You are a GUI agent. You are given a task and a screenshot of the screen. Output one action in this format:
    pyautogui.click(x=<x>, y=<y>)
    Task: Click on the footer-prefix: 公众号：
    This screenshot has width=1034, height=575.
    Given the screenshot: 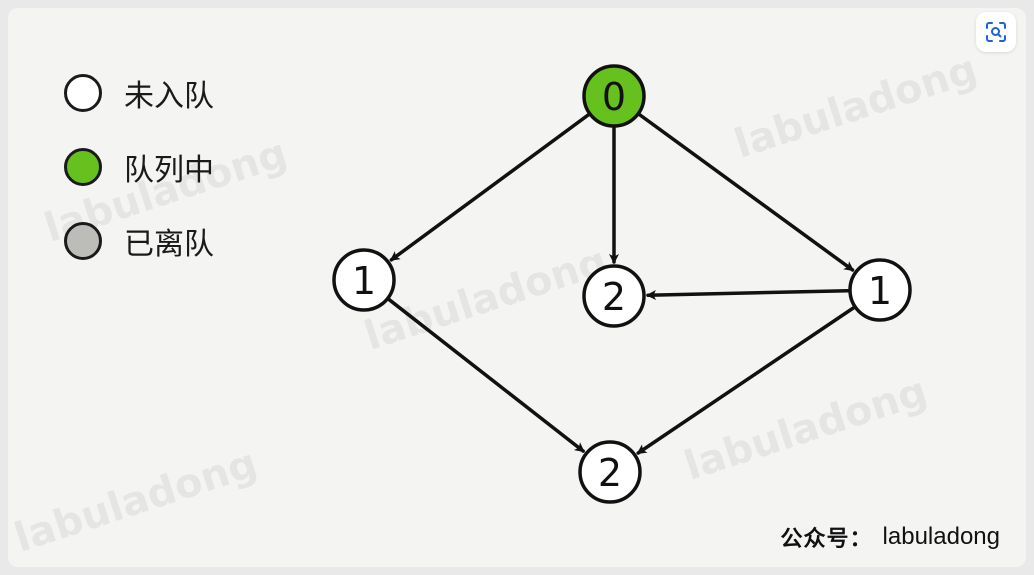 What is the action you would take?
    pyautogui.click(x=826, y=539)
    